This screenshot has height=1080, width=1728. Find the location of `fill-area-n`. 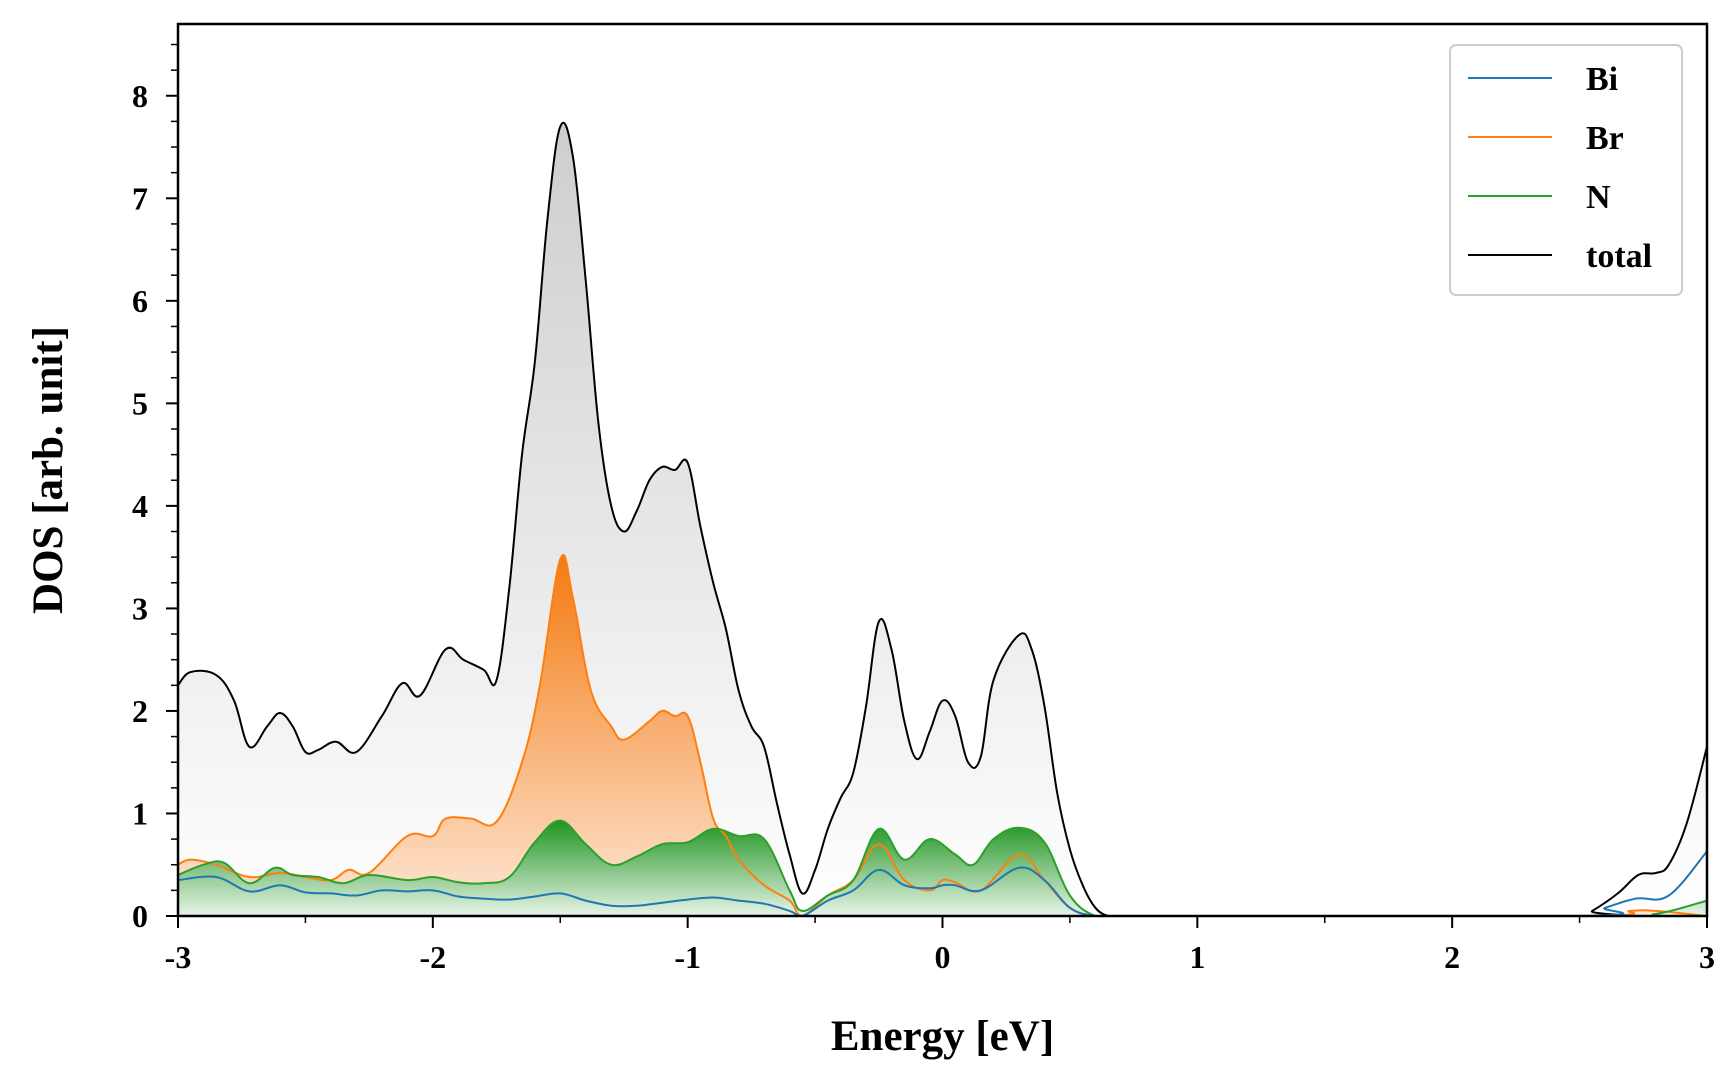

fill-area-n is located at coordinates (942, 868).